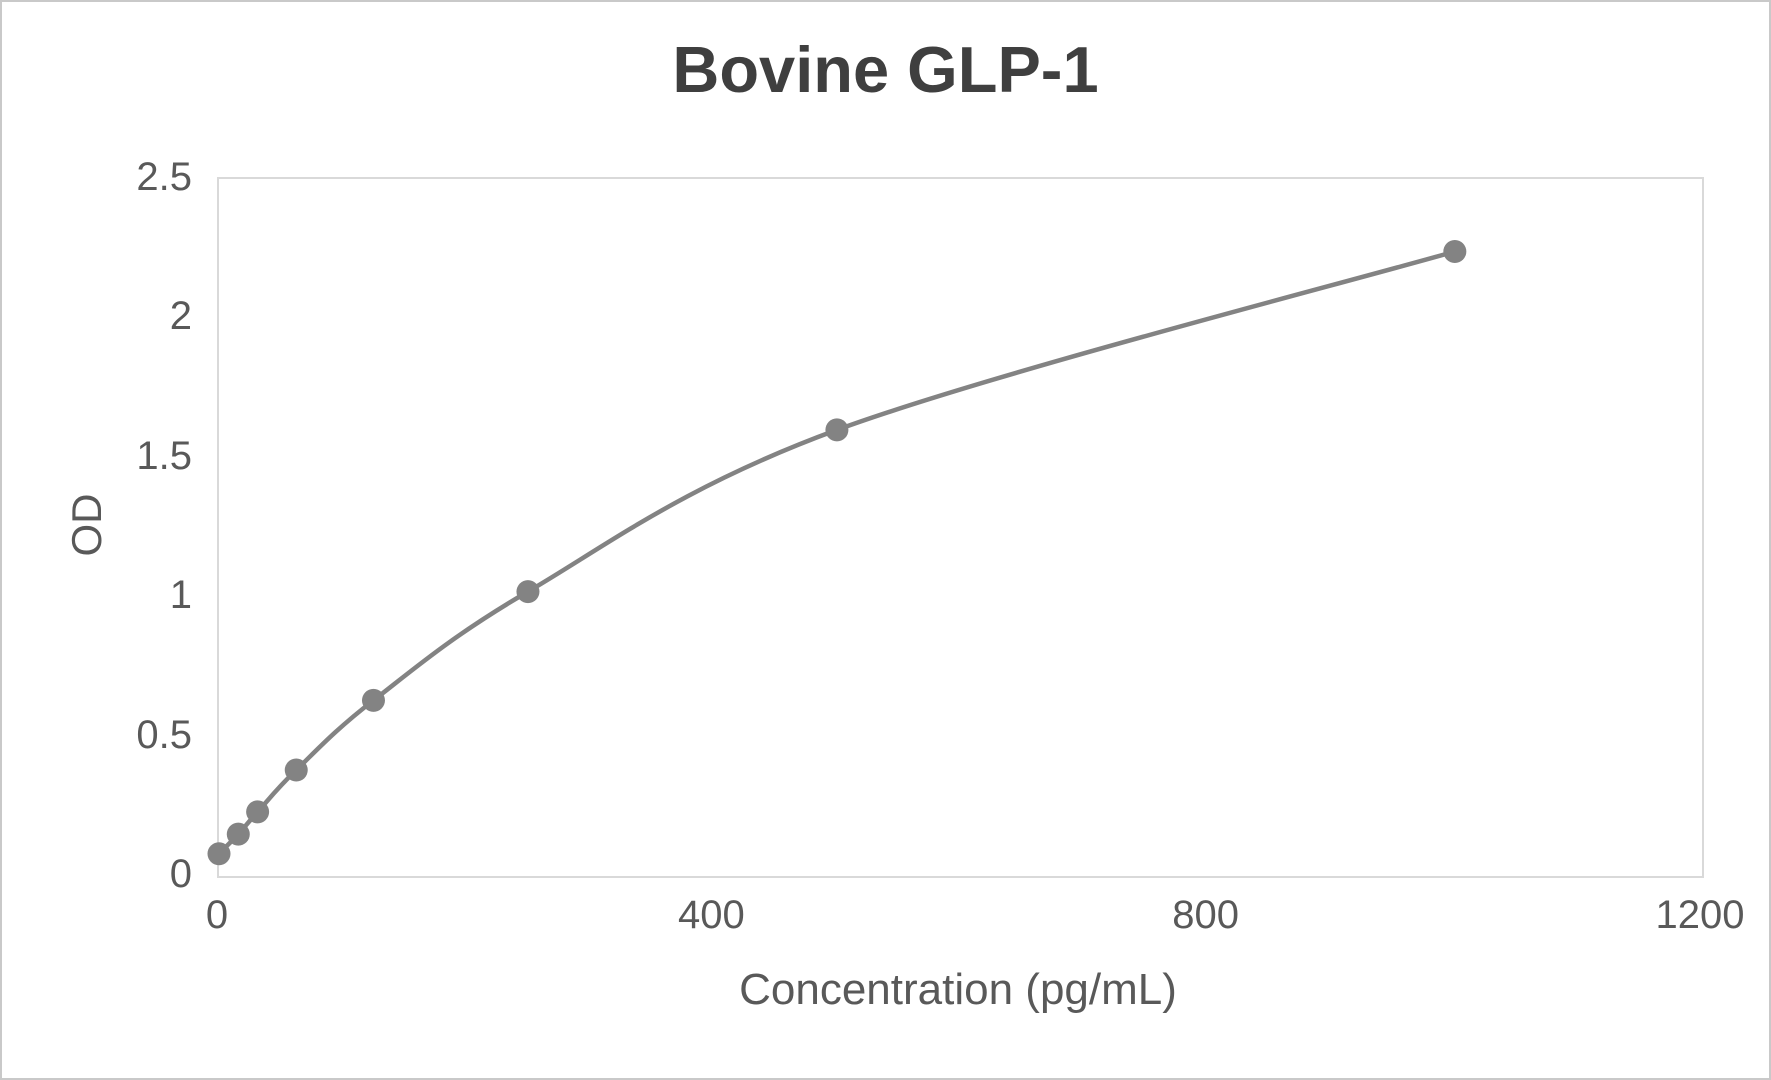 The height and width of the screenshot is (1080, 1771). I want to click on y-tick-label: 1, so click(180, 595).